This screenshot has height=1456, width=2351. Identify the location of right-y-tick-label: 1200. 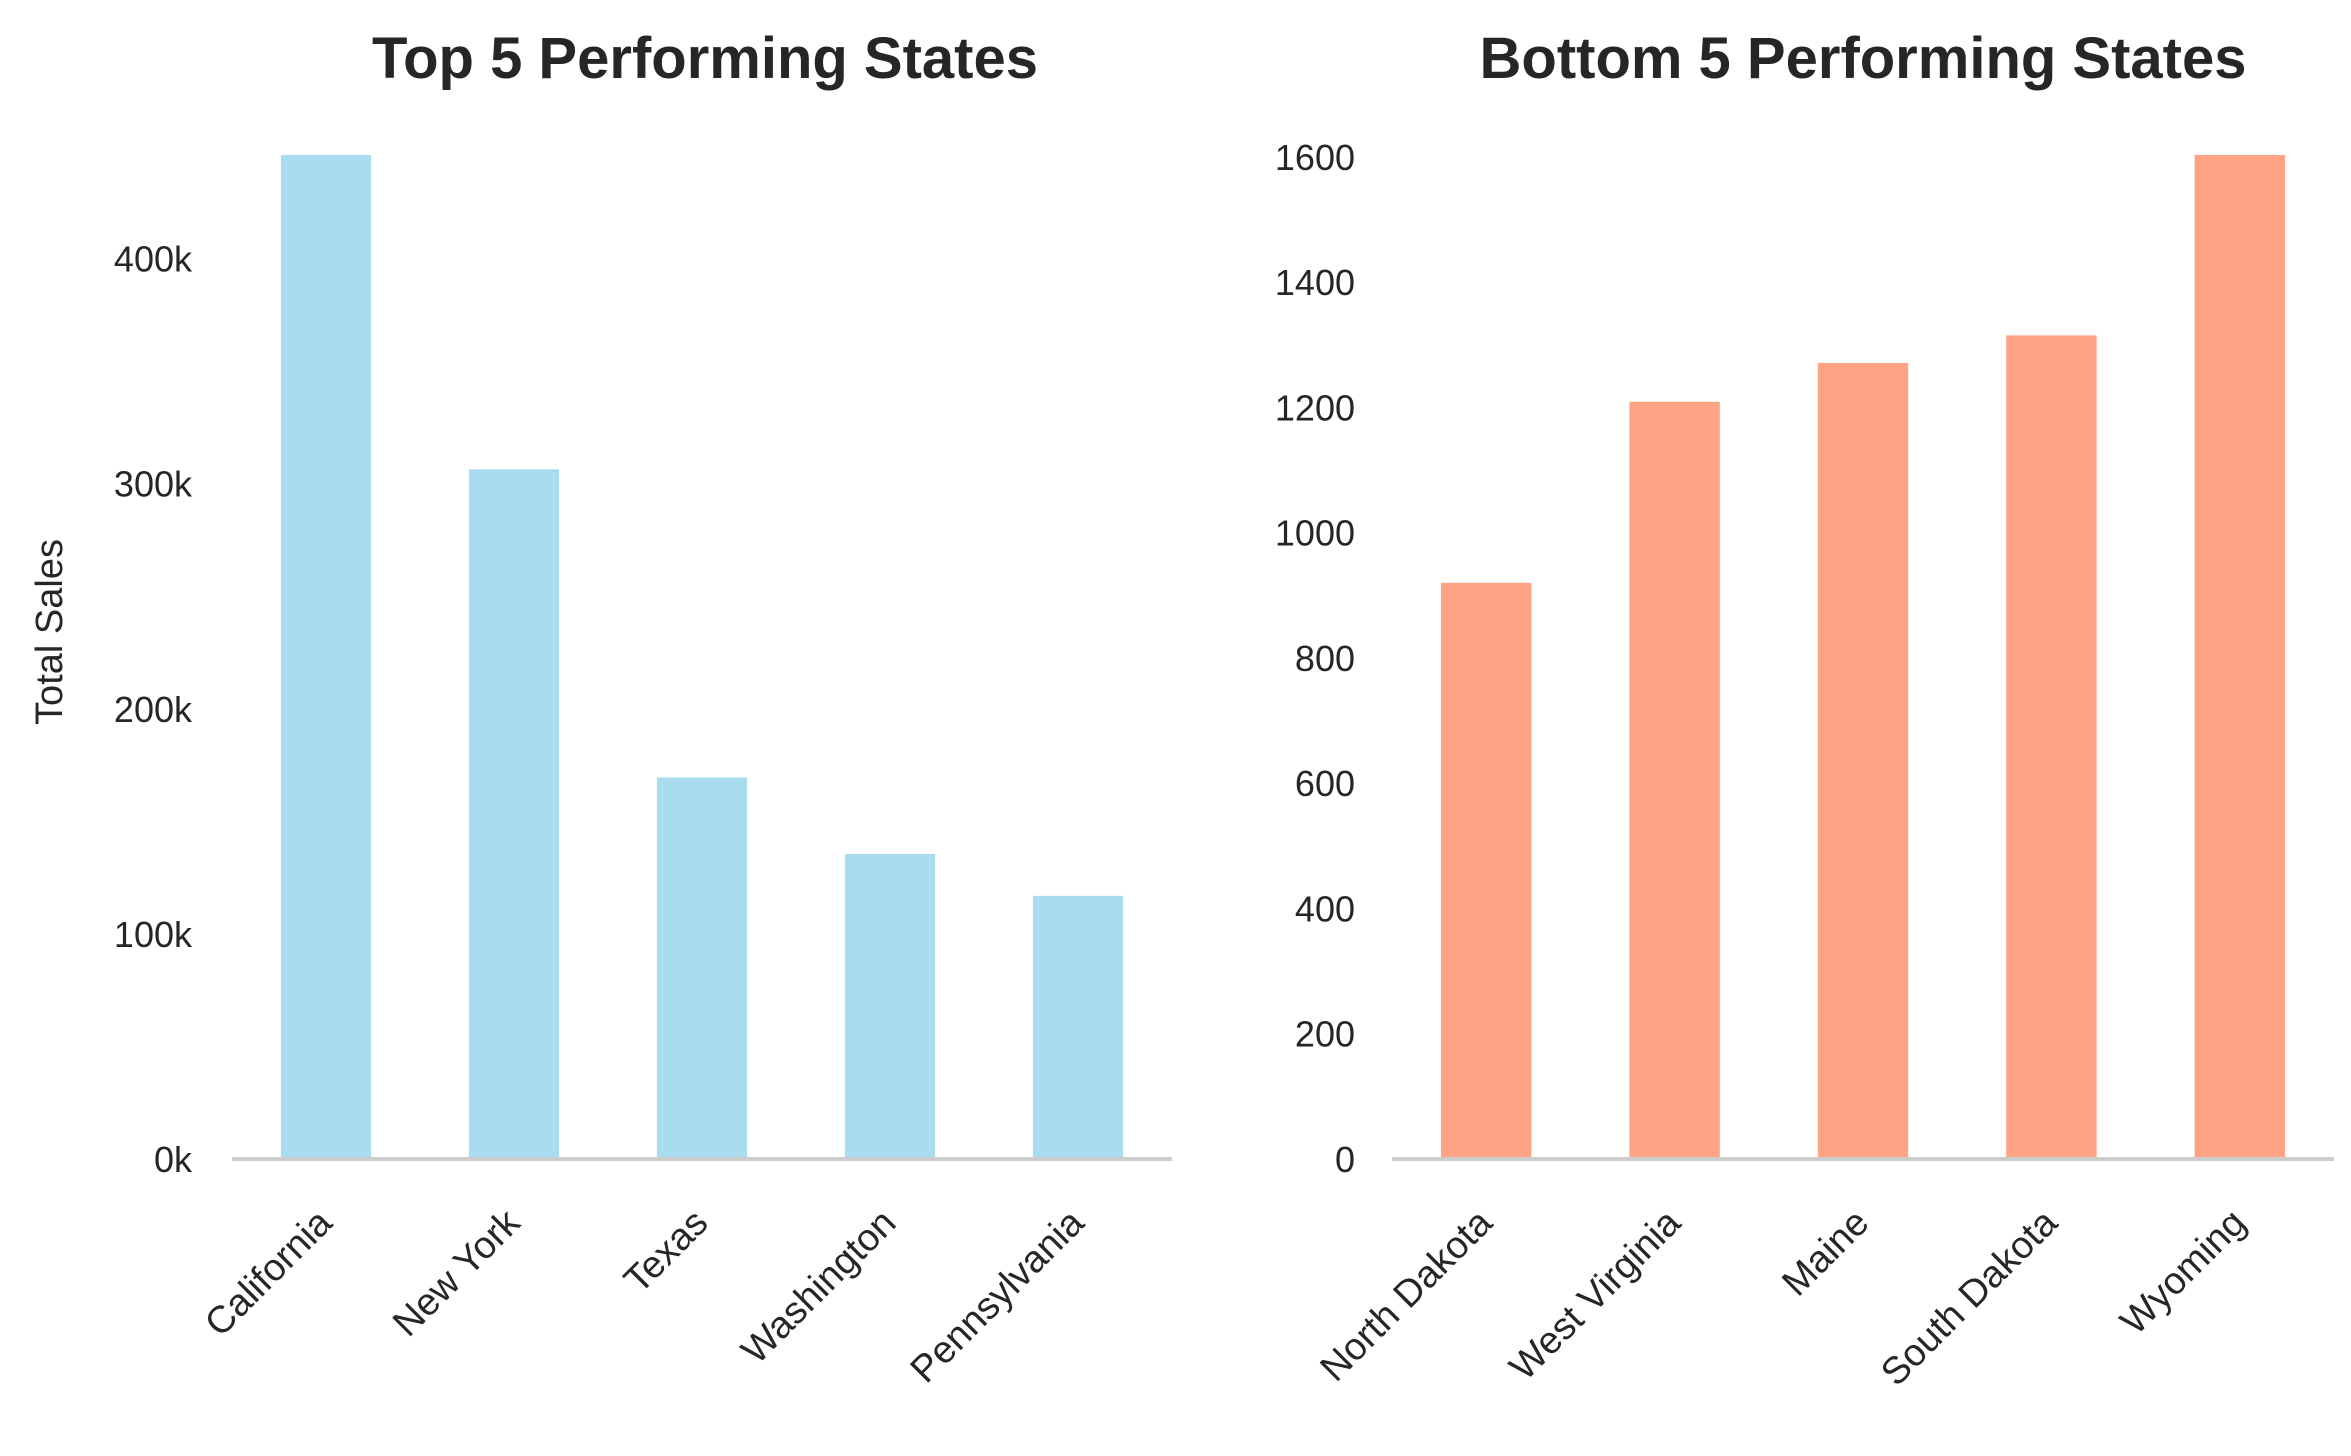
(1315, 407).